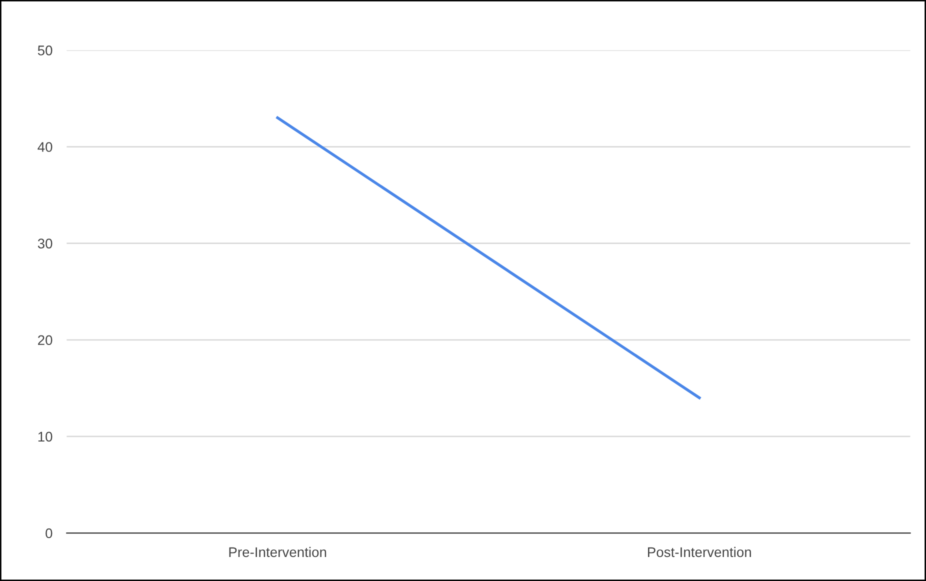 This screenshot has width=926, height=581. Describe the element at coordinates (45, 147) in the screenshot. I see `y-tick-label: 40` at that location.